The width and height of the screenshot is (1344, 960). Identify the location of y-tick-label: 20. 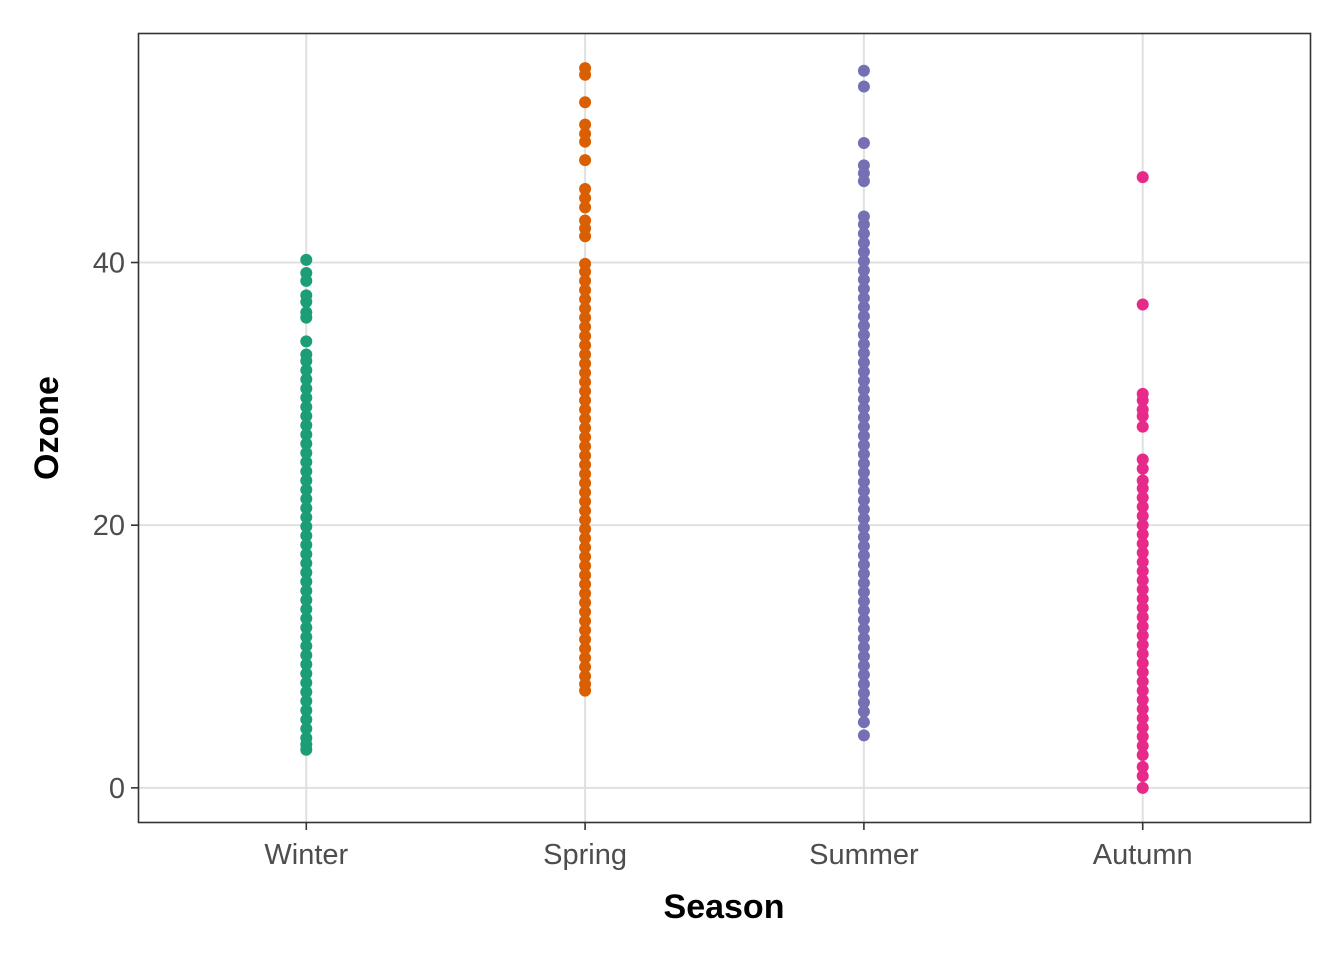
(109, 526).